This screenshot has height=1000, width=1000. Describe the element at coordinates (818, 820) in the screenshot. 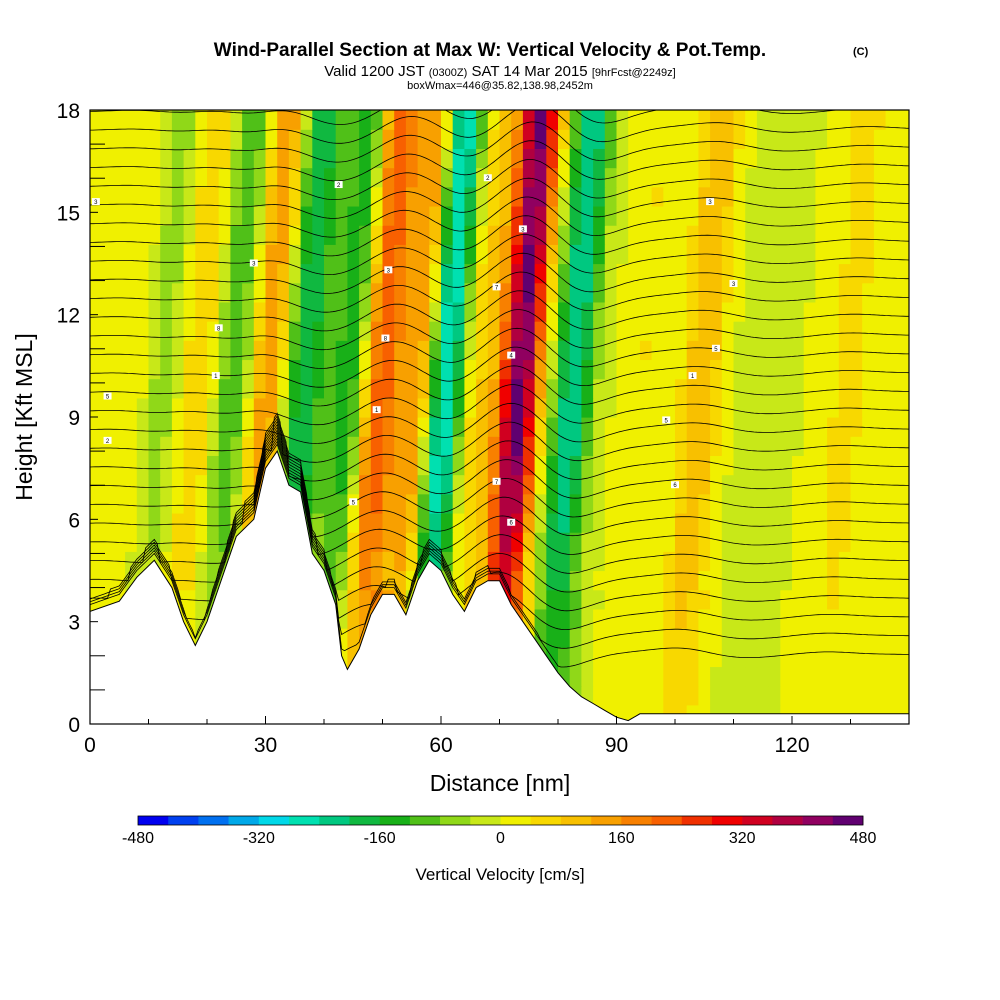

I see `colorbar-swatch` at that location.